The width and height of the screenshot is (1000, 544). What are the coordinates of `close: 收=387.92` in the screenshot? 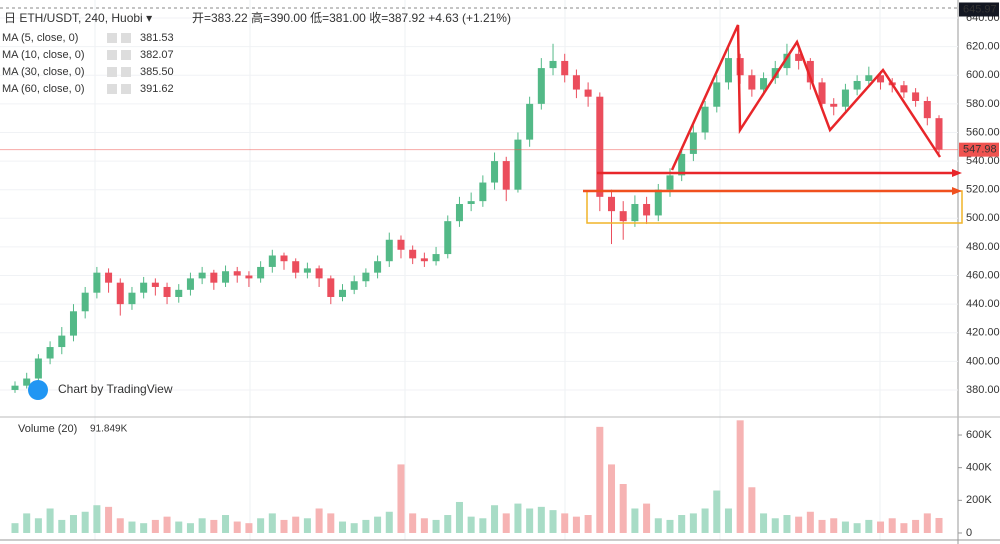 It's located at (397, 18).